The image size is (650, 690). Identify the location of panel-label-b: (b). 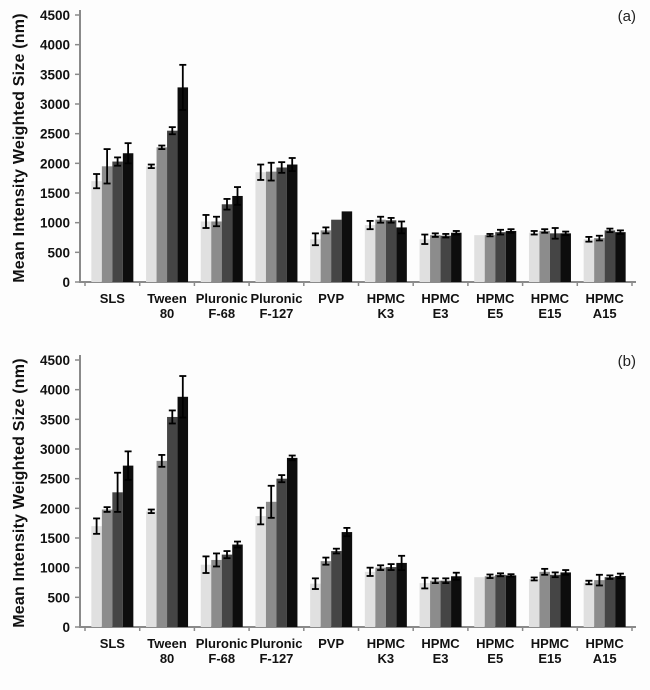
(626, 361).